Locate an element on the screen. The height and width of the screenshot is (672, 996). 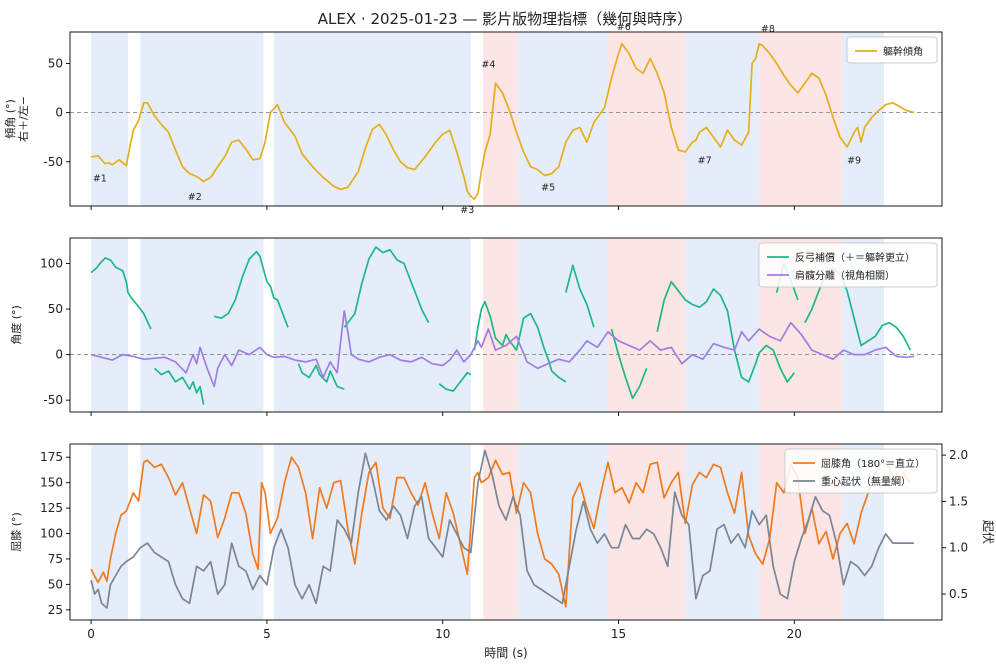
y-tick-label: 175 is located at coordinates (51, 457).